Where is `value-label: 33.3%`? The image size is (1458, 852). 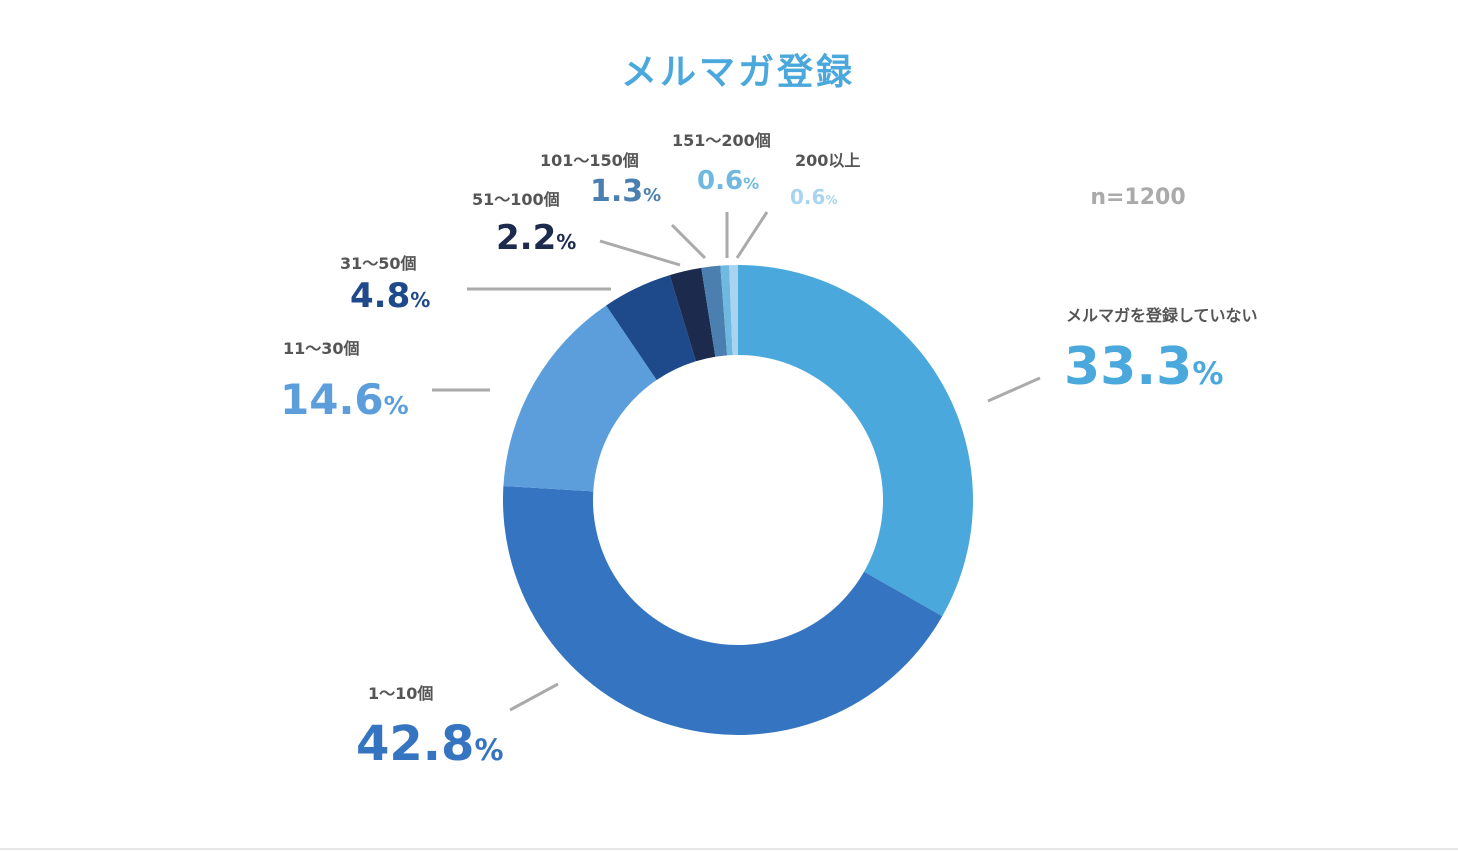
value-label: 33.3% is located at coordinates (1143, 367).